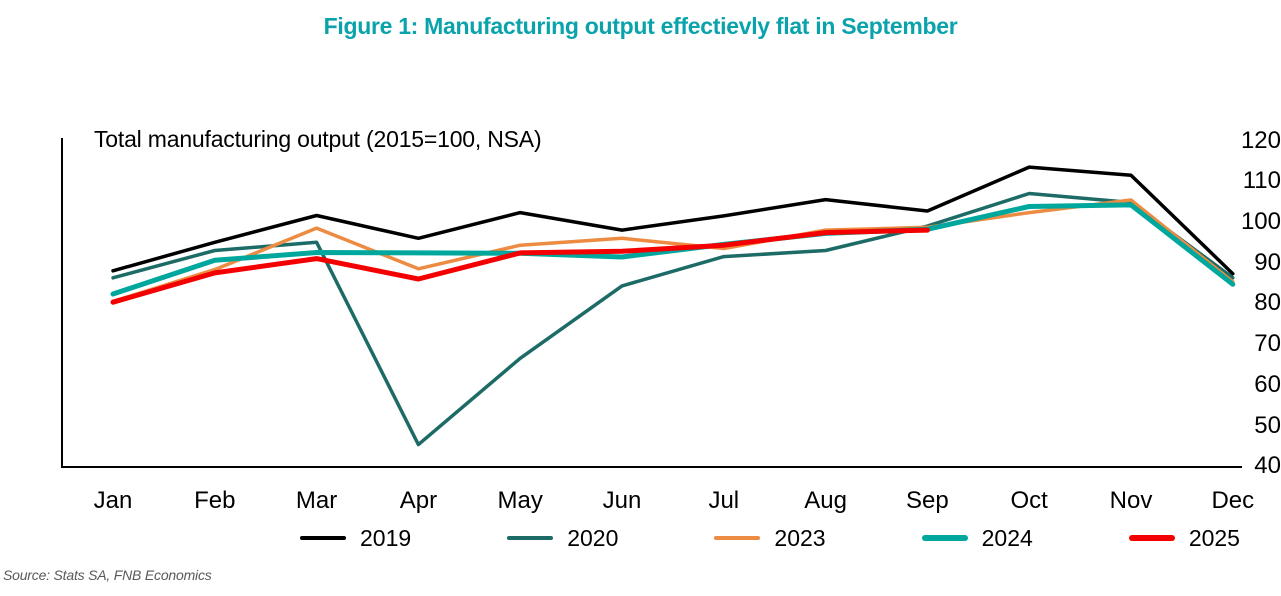  What do you see at coordinates (1029, 500) in the screenshot?
I see `x-tick-label-oct: Oct` at bounding box center [1029, 500].